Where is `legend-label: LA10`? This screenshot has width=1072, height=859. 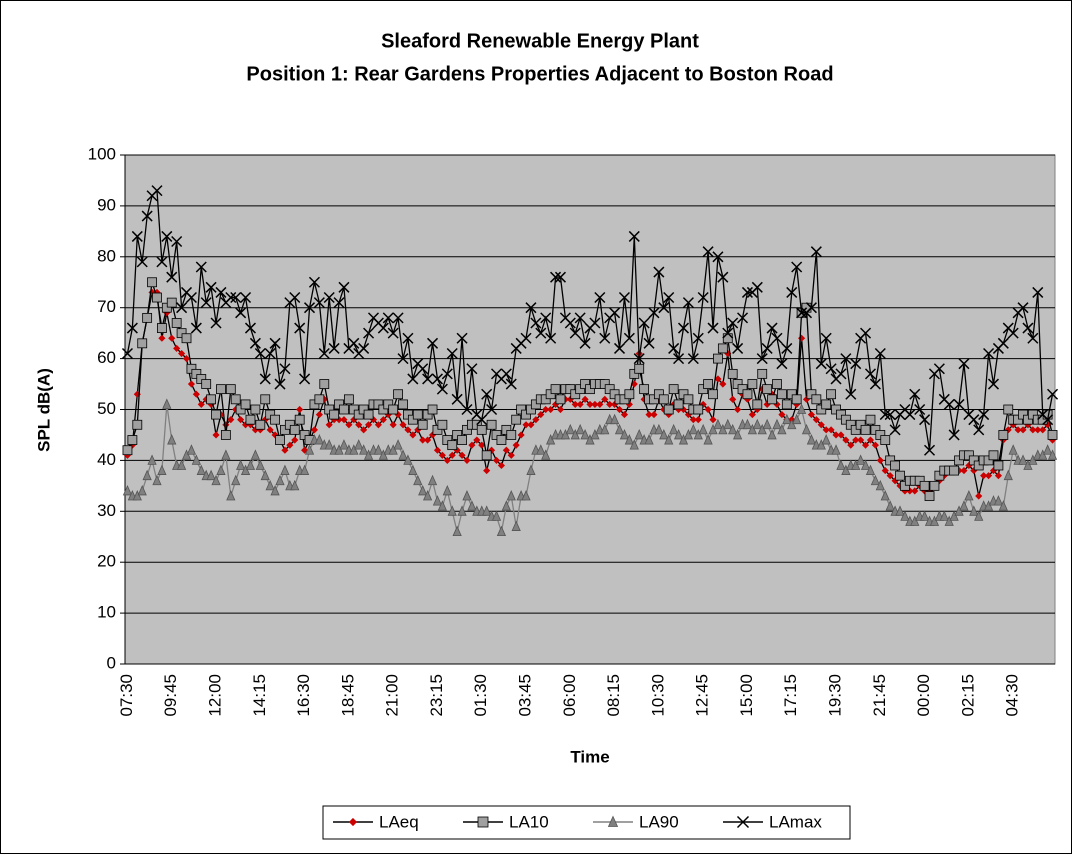 legend-label: LA10 is located at coordinates (529, 821).